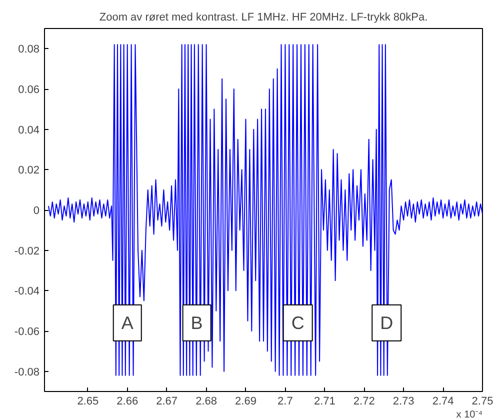  Describe the element at coordinates (443, 402) in the screenshot. I see `x-tick-label: 2.74` at that location.